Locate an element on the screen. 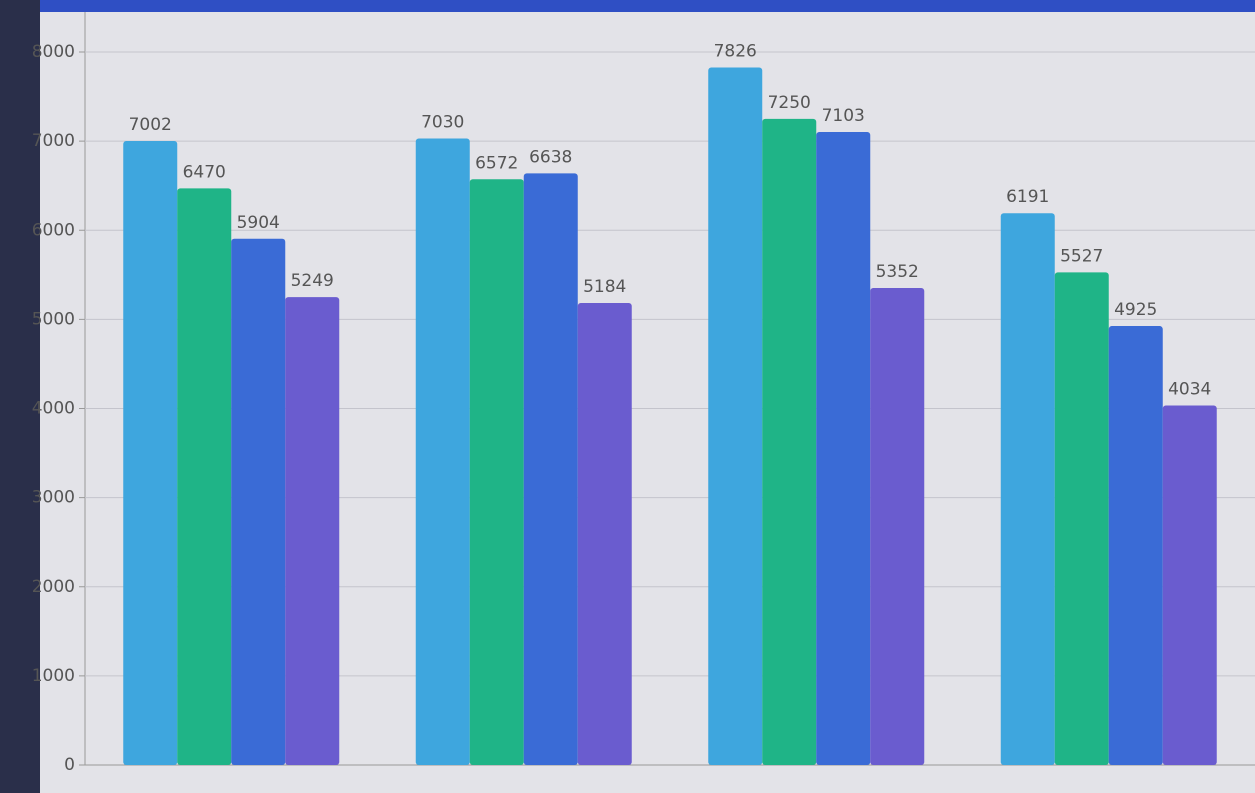 The image size is (1255, 793). y-tick-label: 1000 is located at coordinates (53, 676).